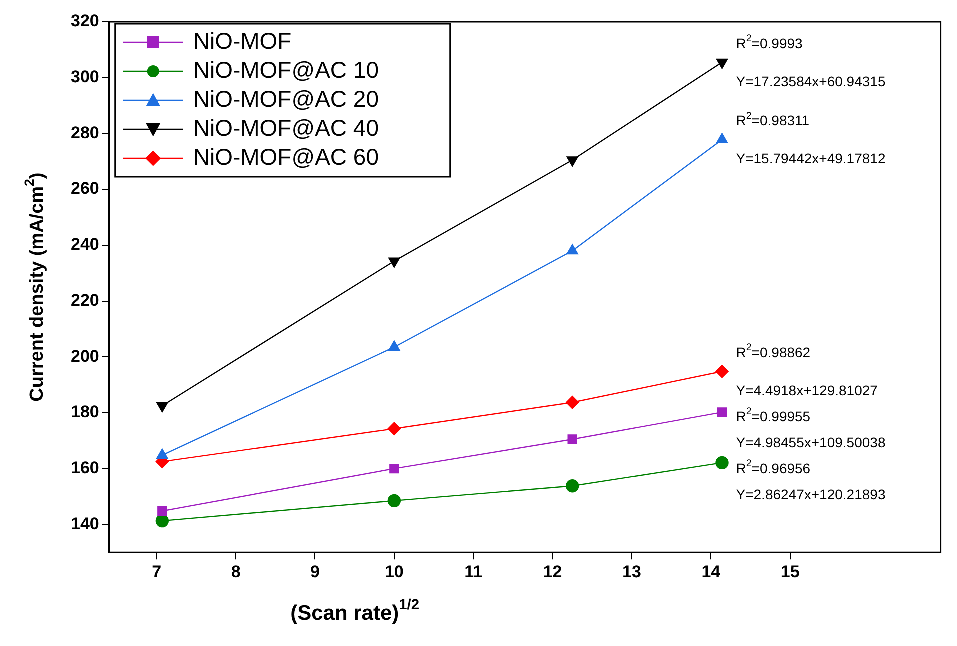 The width and height of the screenshot is (957, 646). What do you see at coordinates (35, 287) in the screenshot?
I see `y-axis-title: Current density (mA/cm2)` at bounding box center [35, 287].